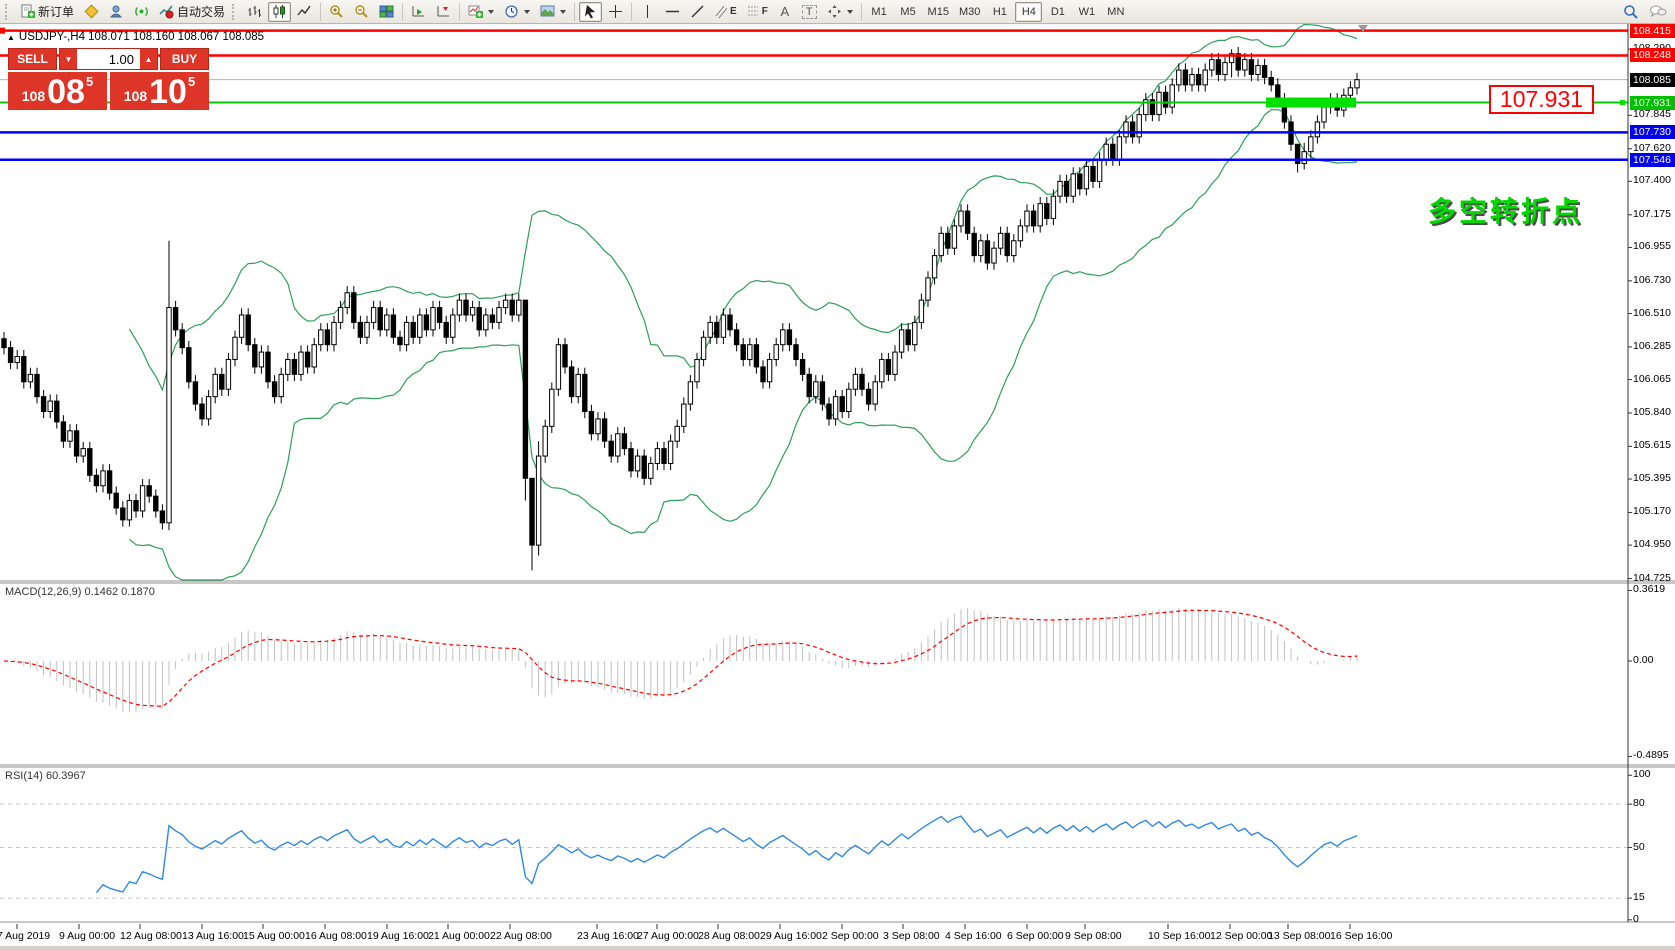 The width and height of the screenshot is (1675, 950). Describe the element at coordinates (108, 59) in the screenshot. I see `volume-input: 1.00` at that location.